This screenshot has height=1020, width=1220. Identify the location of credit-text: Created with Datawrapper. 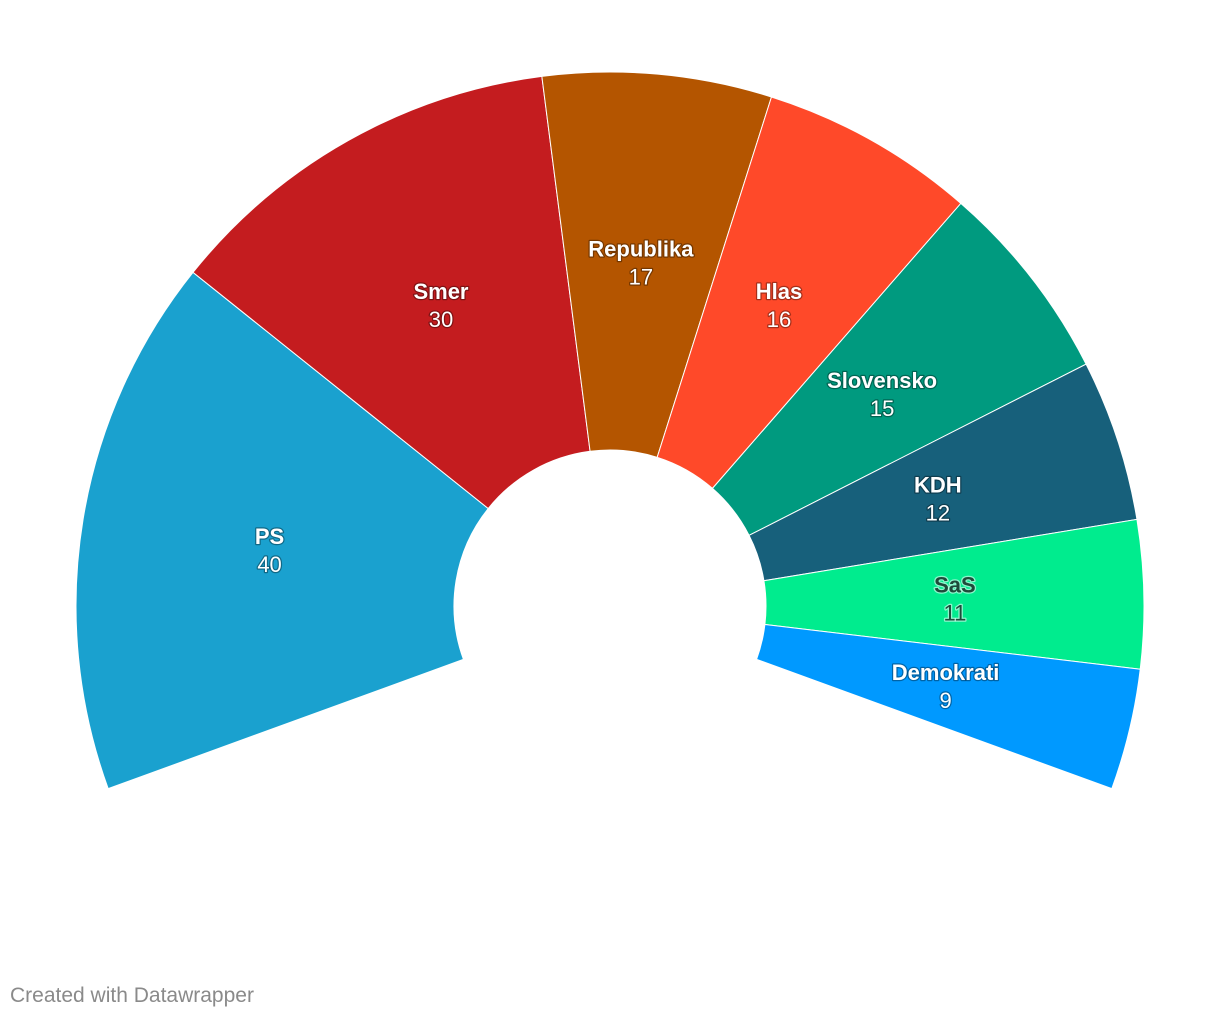
(132, 995).